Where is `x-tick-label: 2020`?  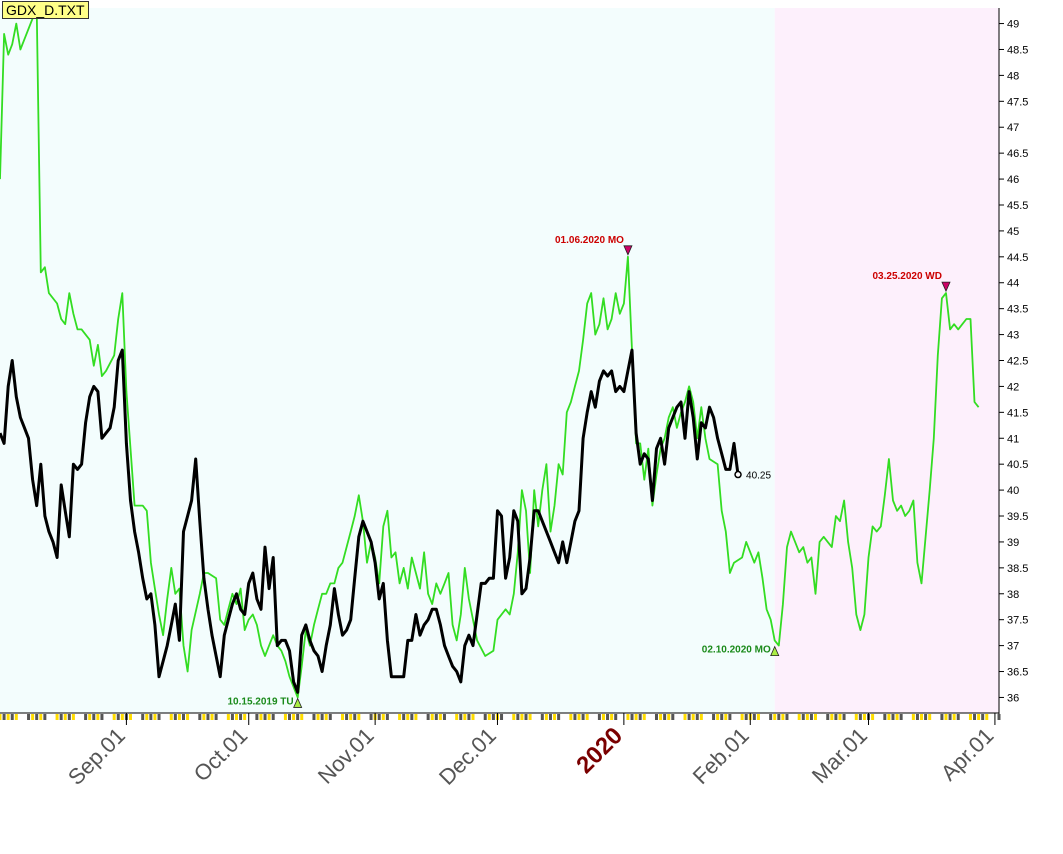
x-tick-label: 2020 is located at coordinates (599, 750).